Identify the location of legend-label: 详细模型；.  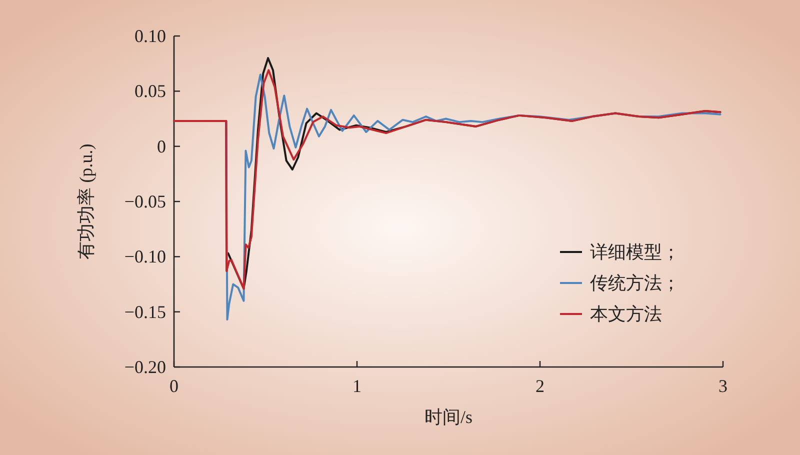
(635, 252).